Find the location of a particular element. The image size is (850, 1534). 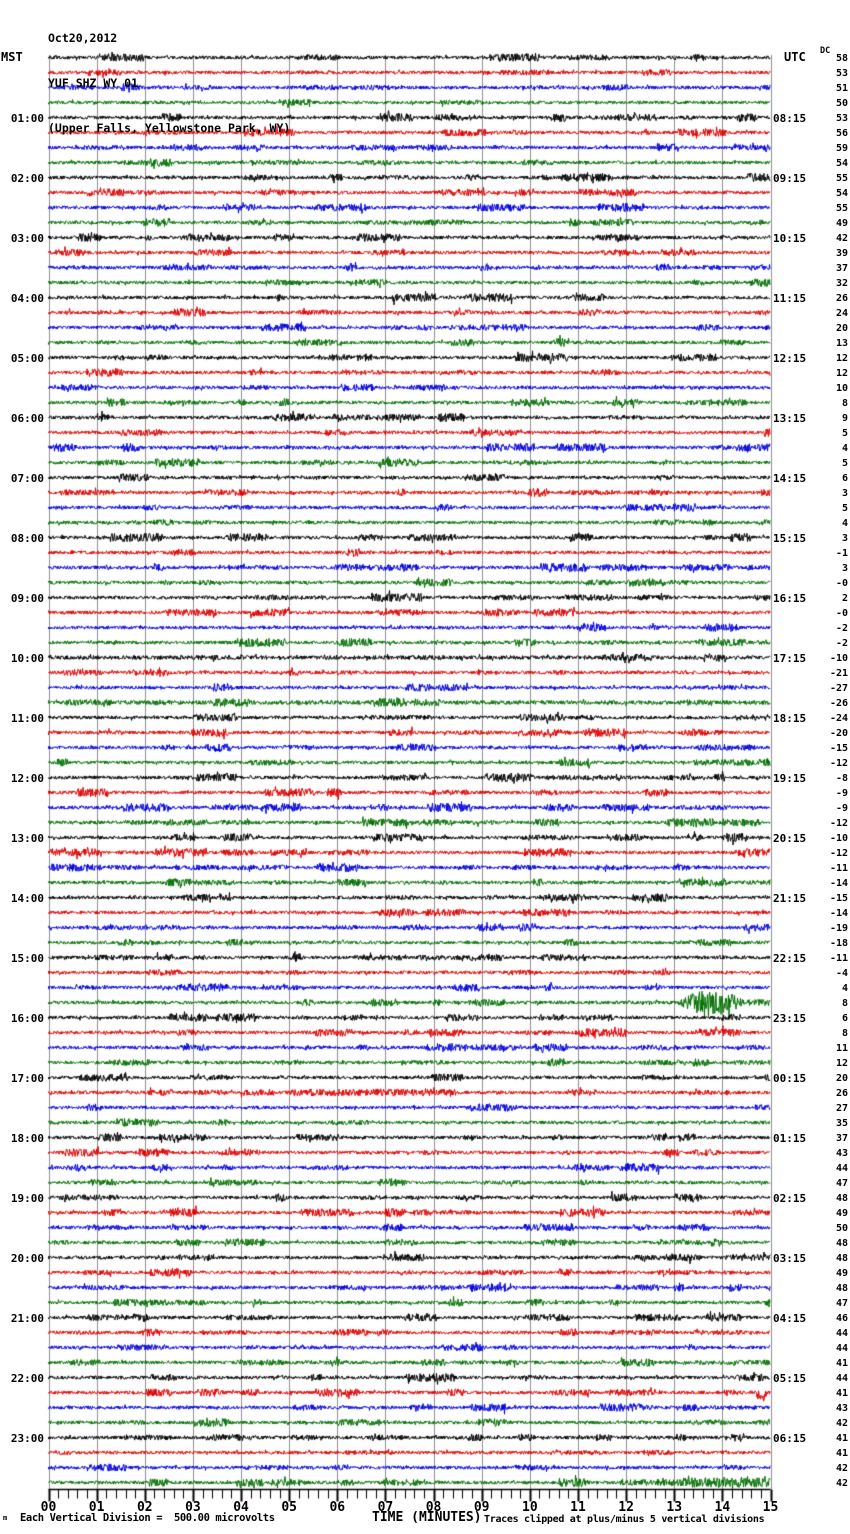

utc-hour-label: 20:15 is located at coordinates (790, 838).